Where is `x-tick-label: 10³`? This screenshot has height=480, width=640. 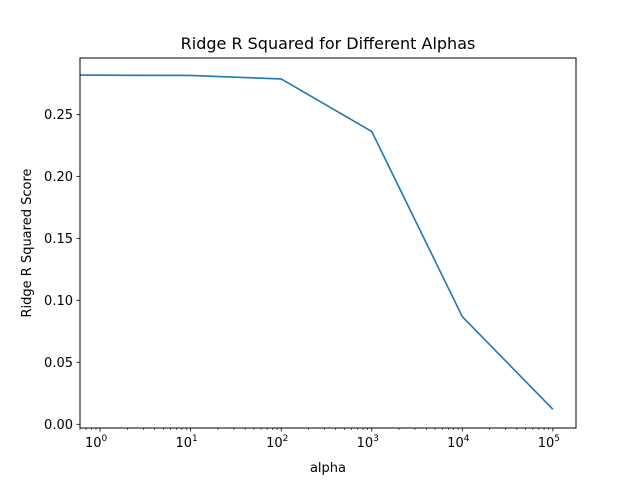
x-tick-label: 10³ is located at coordinates (368, 442).